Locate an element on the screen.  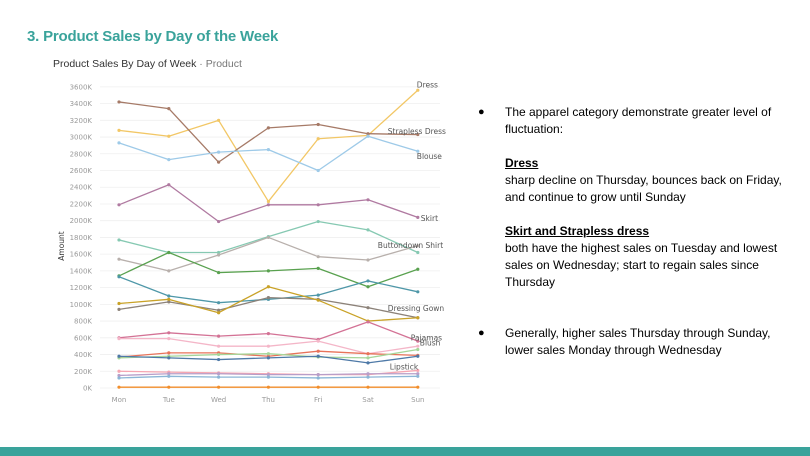
y-tick-label: 3600K is located at coordinates (81, 87).